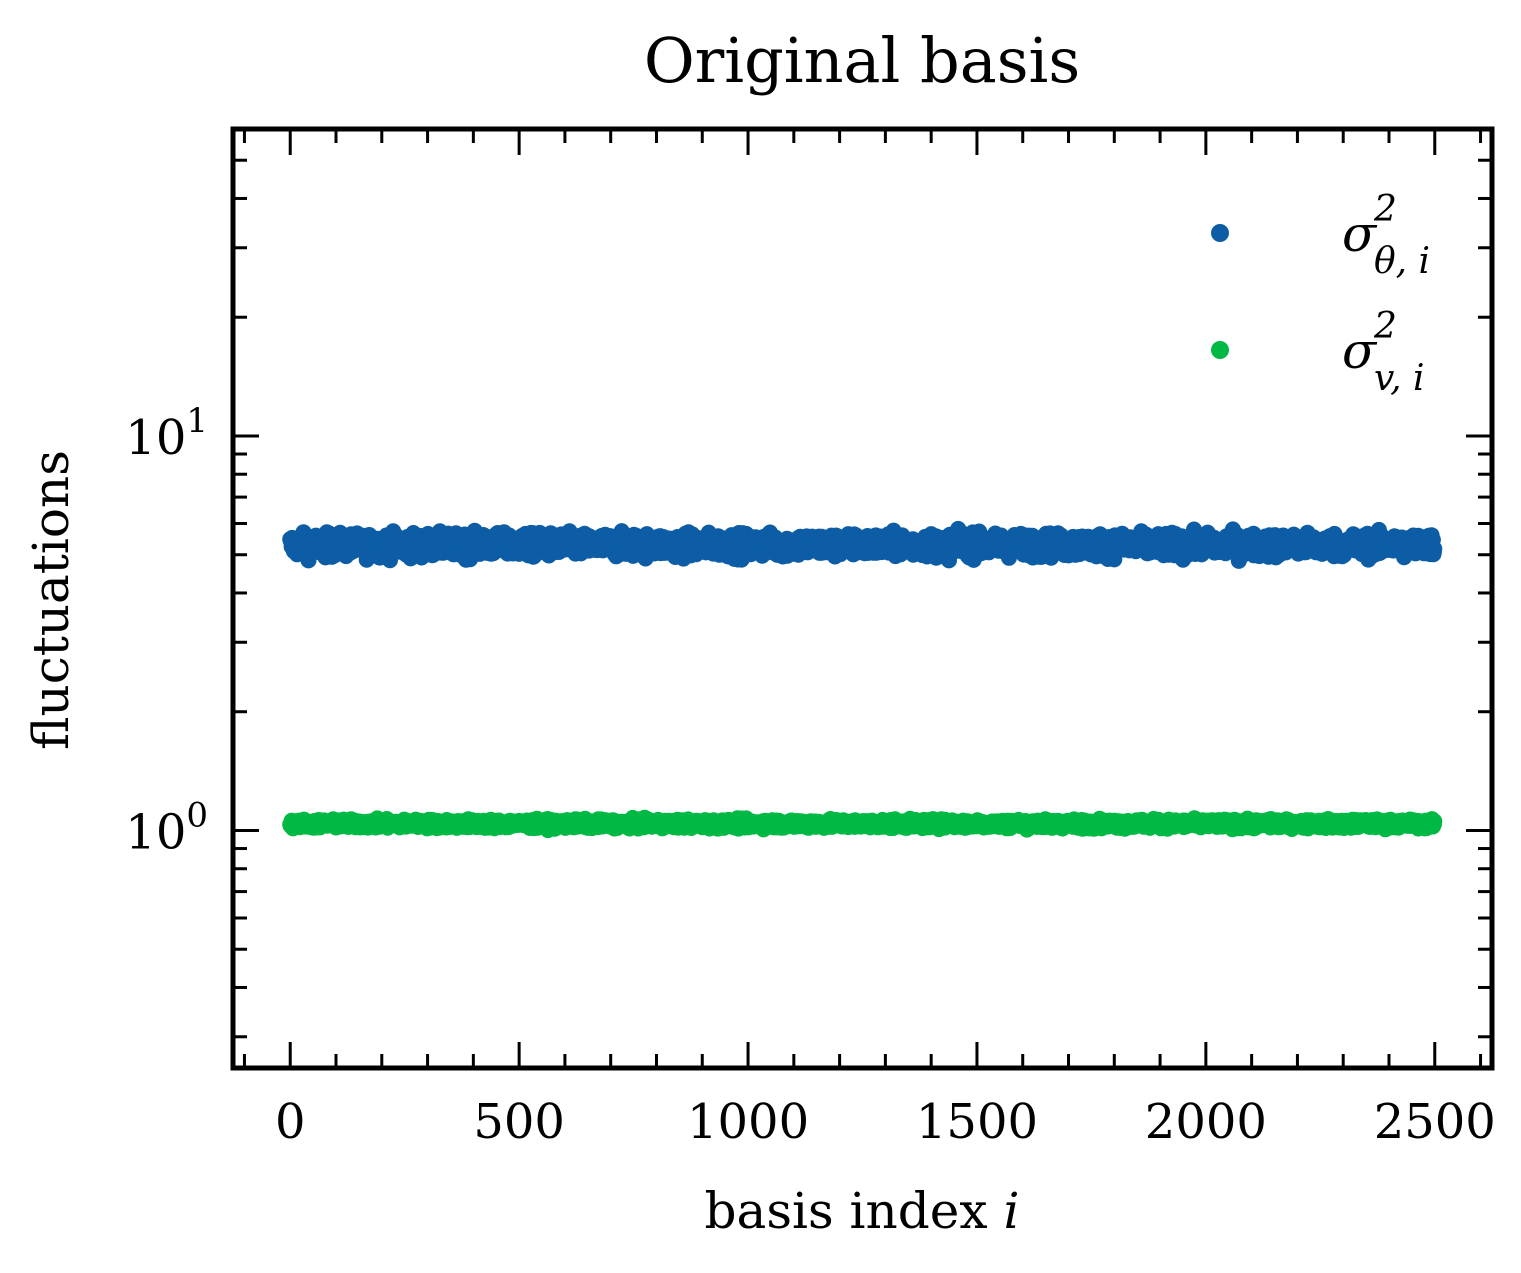 This screenshot has width=1521, height=1273. What do you see at coordinates (862, 824) in the screenshot?
I see `series-v` at bounding box center [862, 824].